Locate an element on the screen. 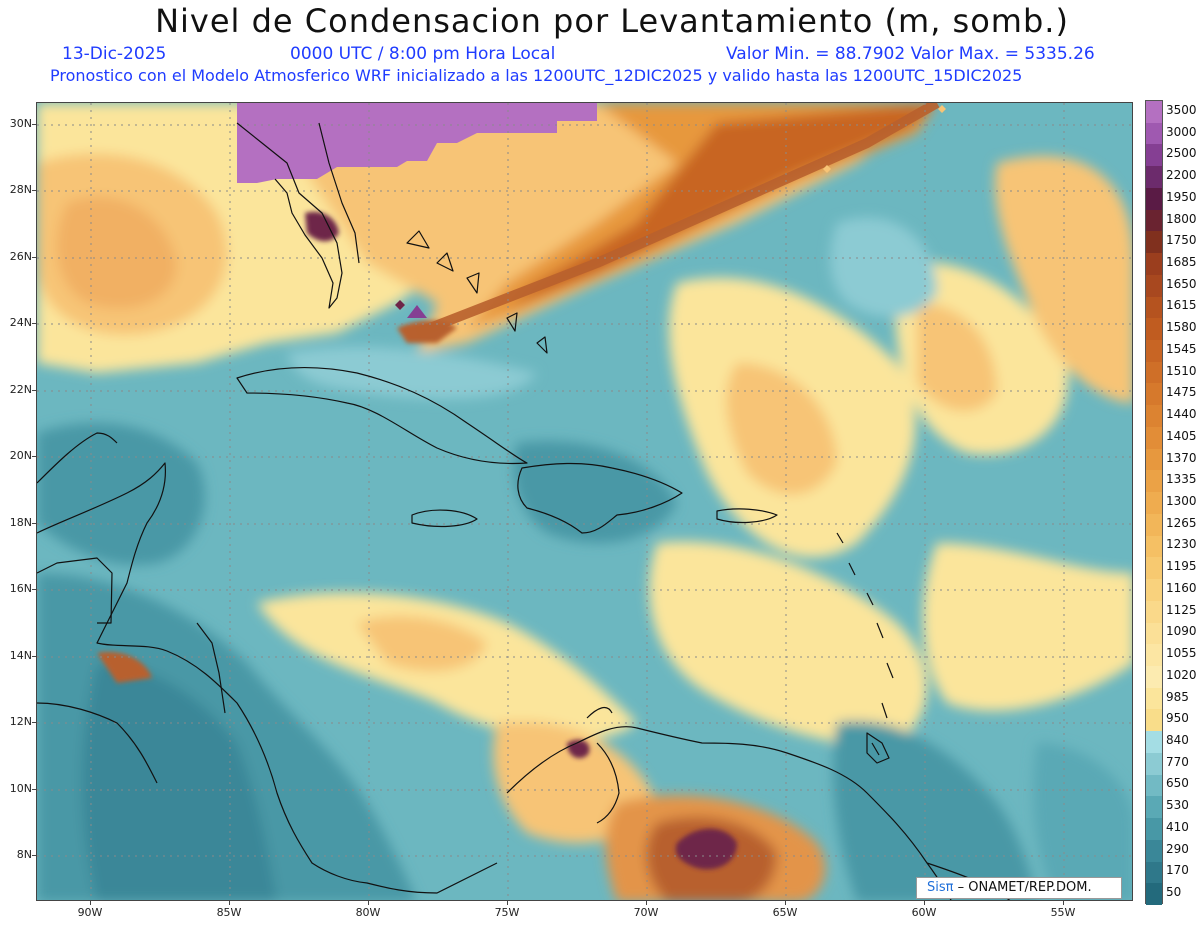 The width and height of the screenshot is (1200, 927). lat-label-28n: 28N is located at coordinates (20, 189).